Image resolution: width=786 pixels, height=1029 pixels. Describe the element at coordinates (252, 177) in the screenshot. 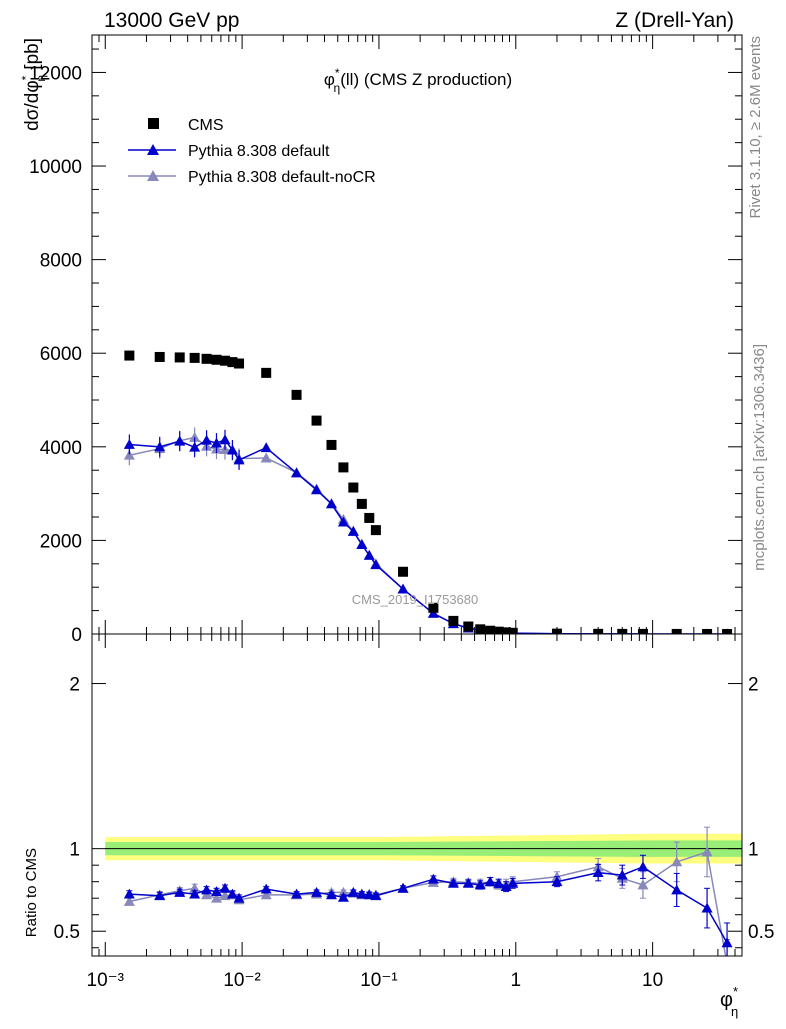

I see `legend-item-nocr: Pythia 8.308 default-noCR` at that location.